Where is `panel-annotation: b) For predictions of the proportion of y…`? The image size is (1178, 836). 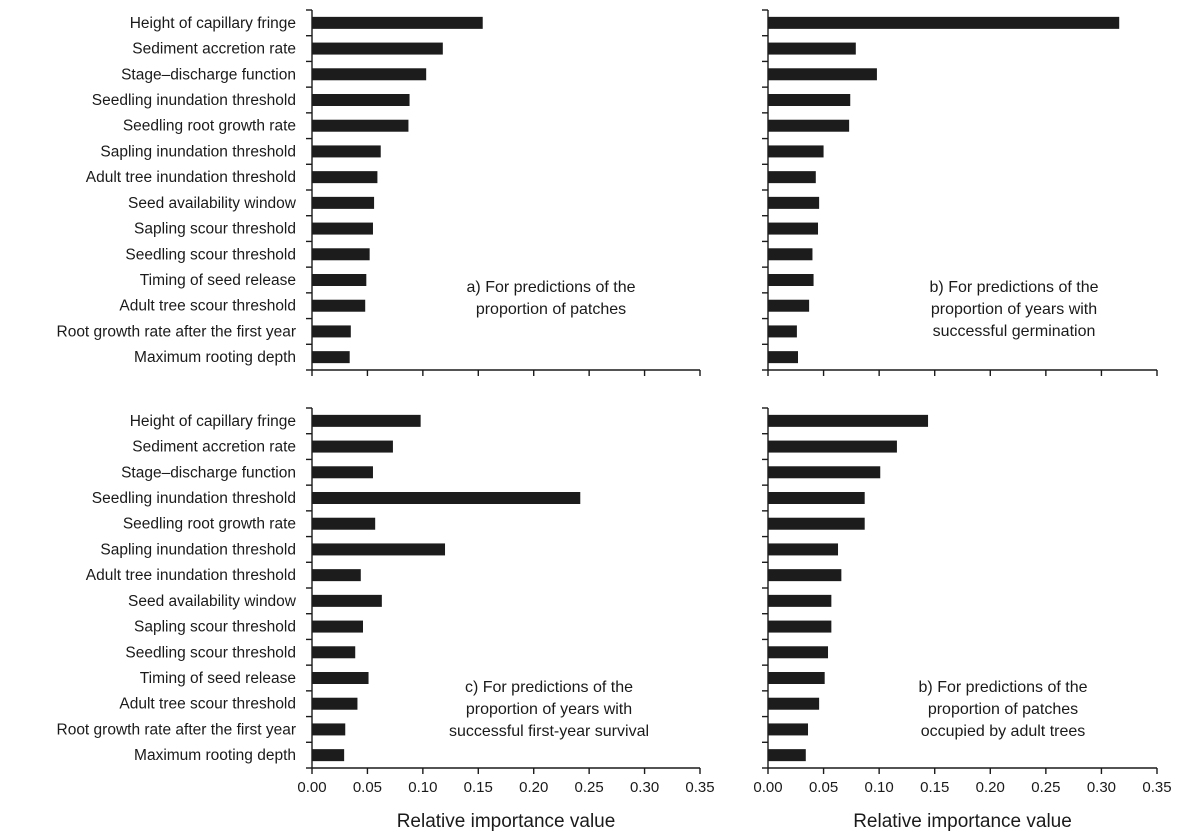 panel-annotation: b) For predictions of the proportion of y… is located at coordinates (1014, 309).